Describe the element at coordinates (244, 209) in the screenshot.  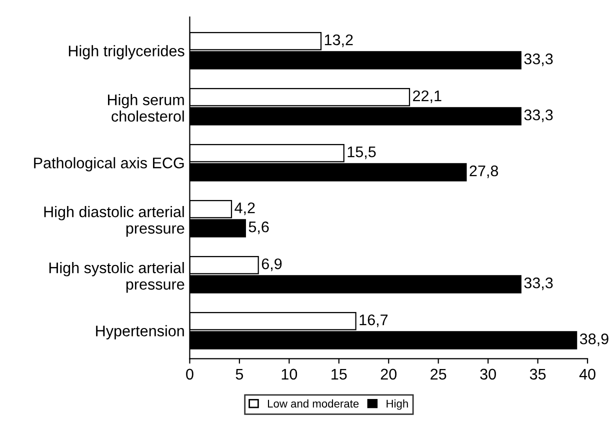
I see `data-label: 4,2` at that location.